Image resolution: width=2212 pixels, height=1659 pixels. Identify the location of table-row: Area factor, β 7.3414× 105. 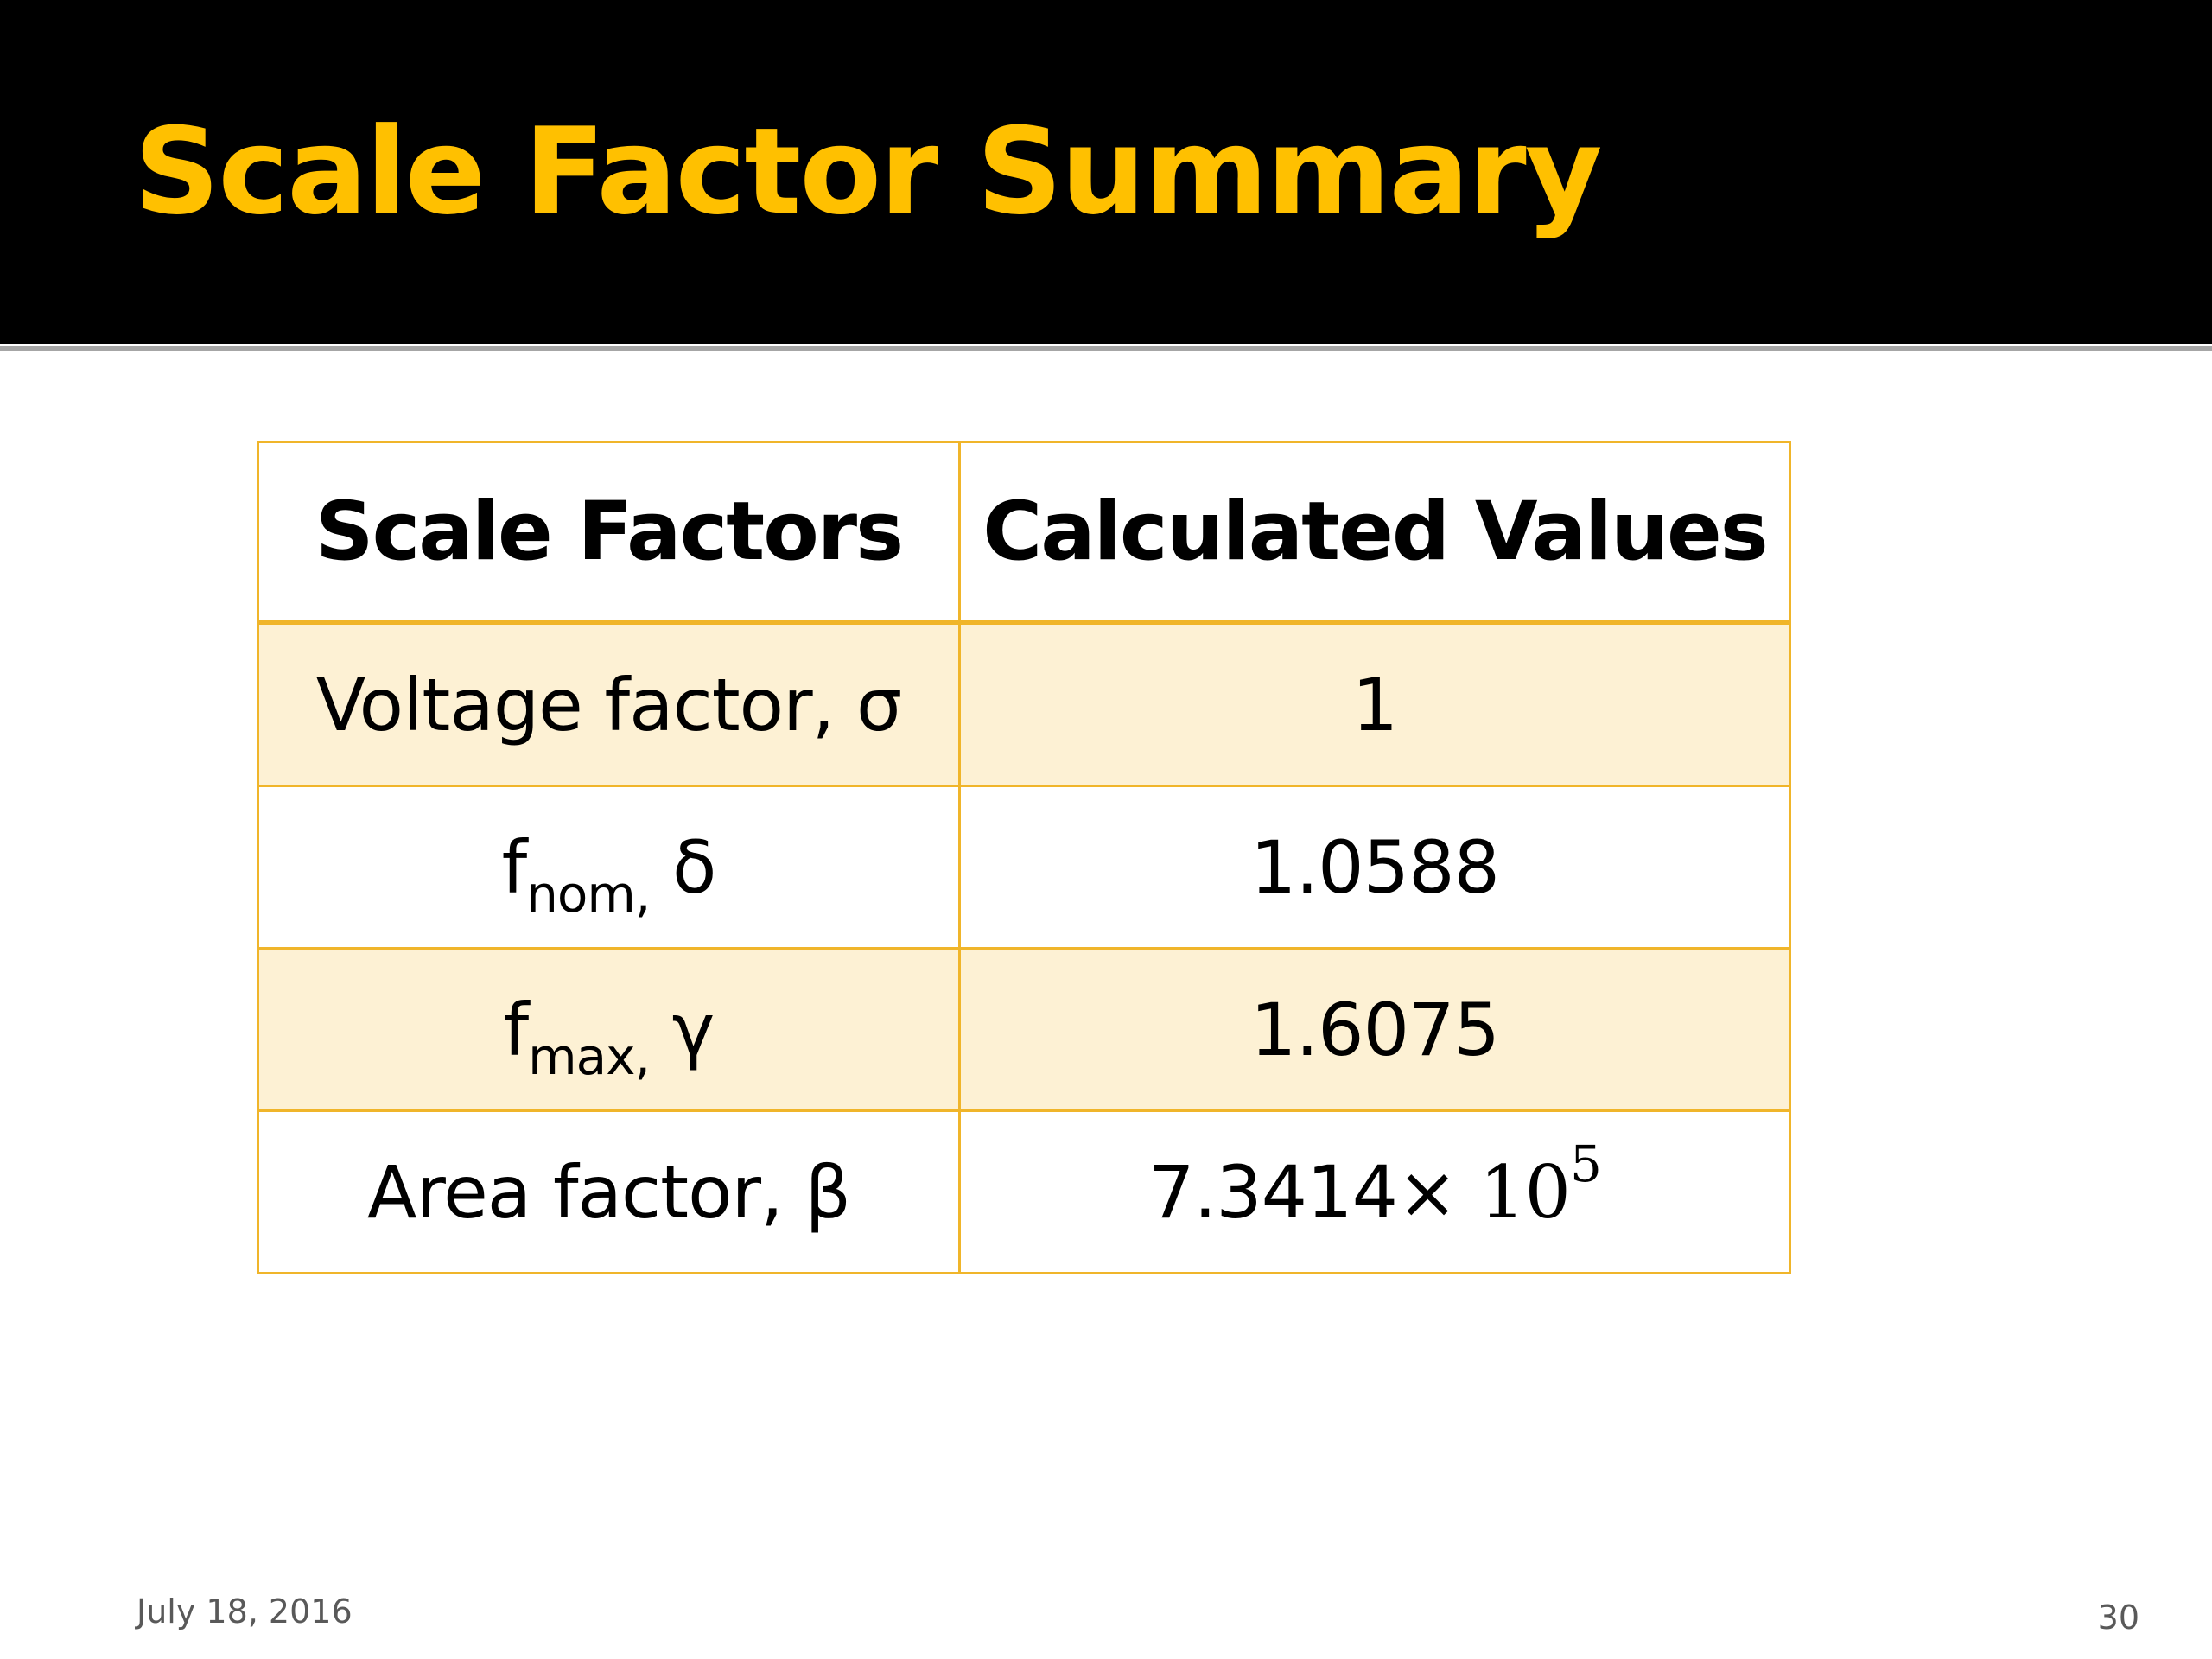
(1024, 1191).